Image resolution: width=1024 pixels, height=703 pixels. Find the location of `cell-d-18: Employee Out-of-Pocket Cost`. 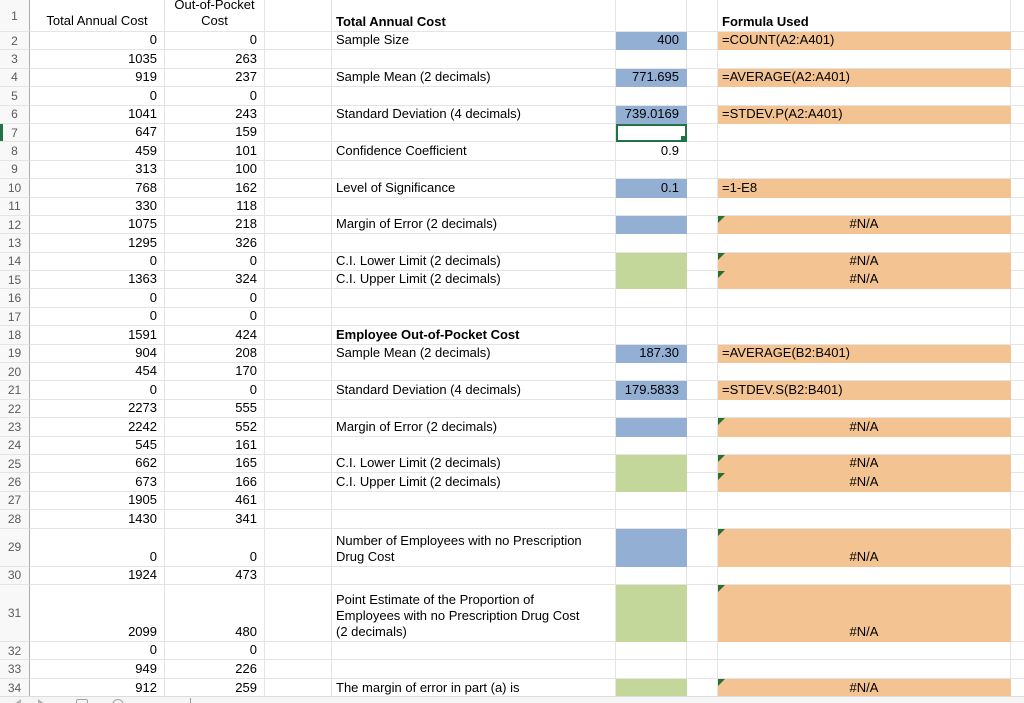

cell-d-18: Employee Out-of-Pocket Cost is located at coordinates (474, 335).